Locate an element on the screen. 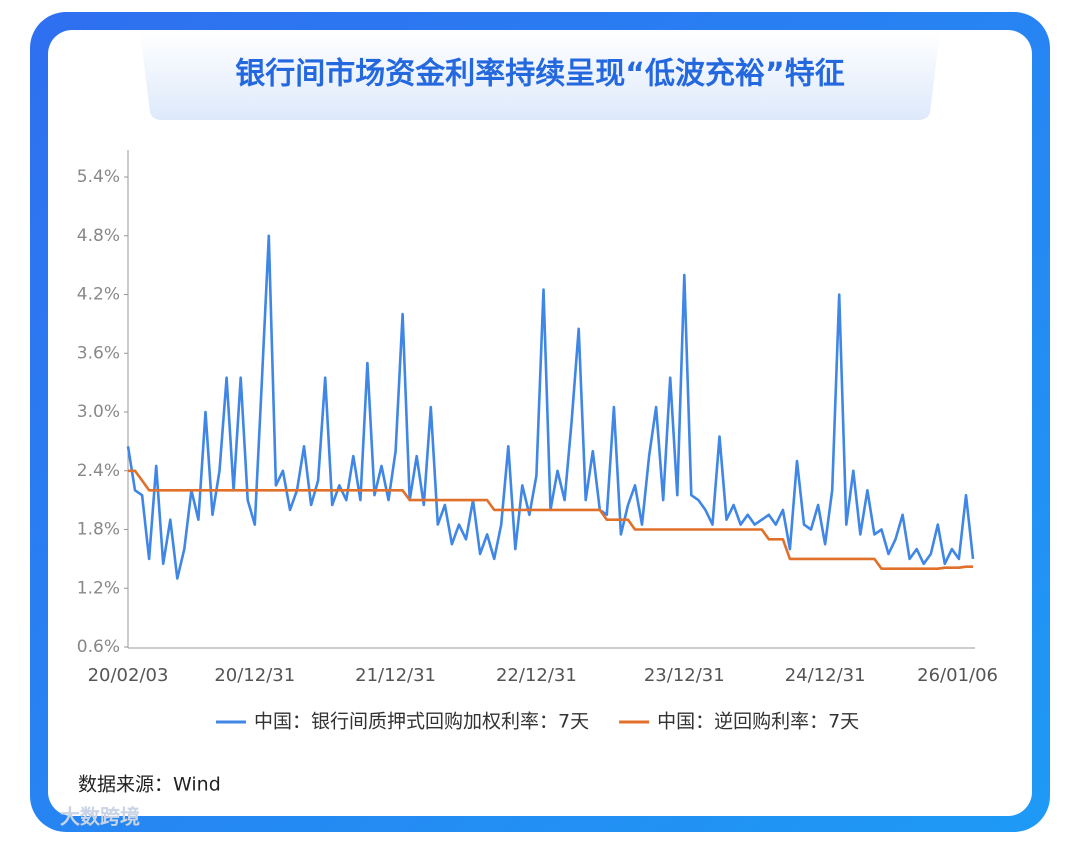 This screenshot has width=1080, height=842. y-tick-label: 4.8% is located at coordinates (98, 236).